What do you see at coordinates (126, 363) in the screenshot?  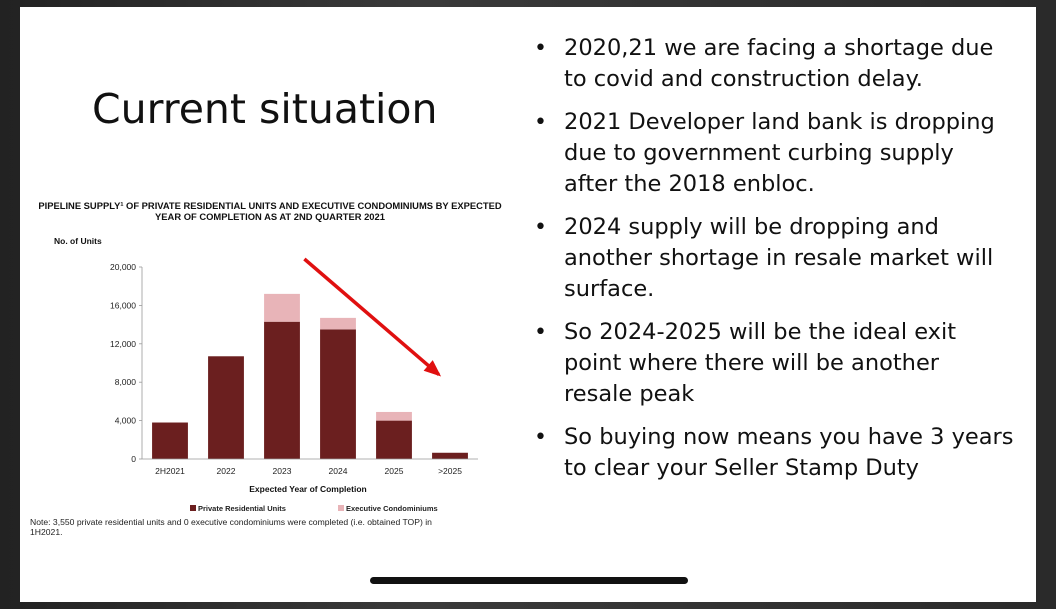 I see `y-axis: 20,000 16,000 12,000 8,000 4,000 0` at bounding box center [126, 363].